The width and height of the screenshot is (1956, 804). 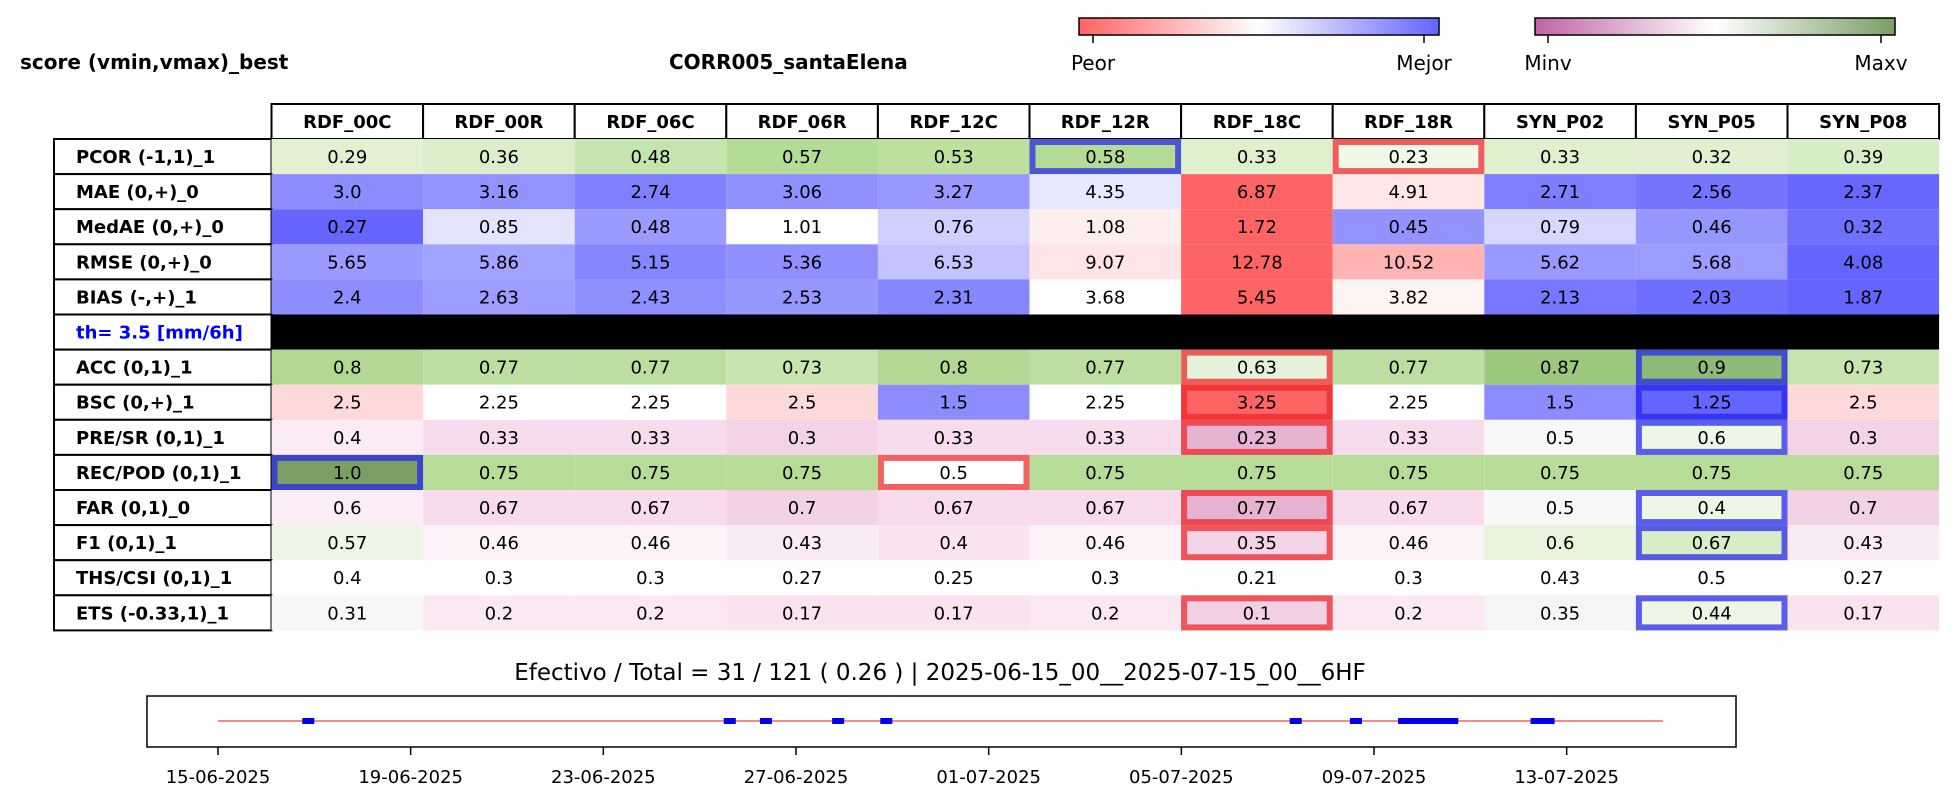 What do you see at coordinates (1566, 777) in the screenshot?
I see `x-tick-label: 13-07-2025` at bounding box center [1566, 777].